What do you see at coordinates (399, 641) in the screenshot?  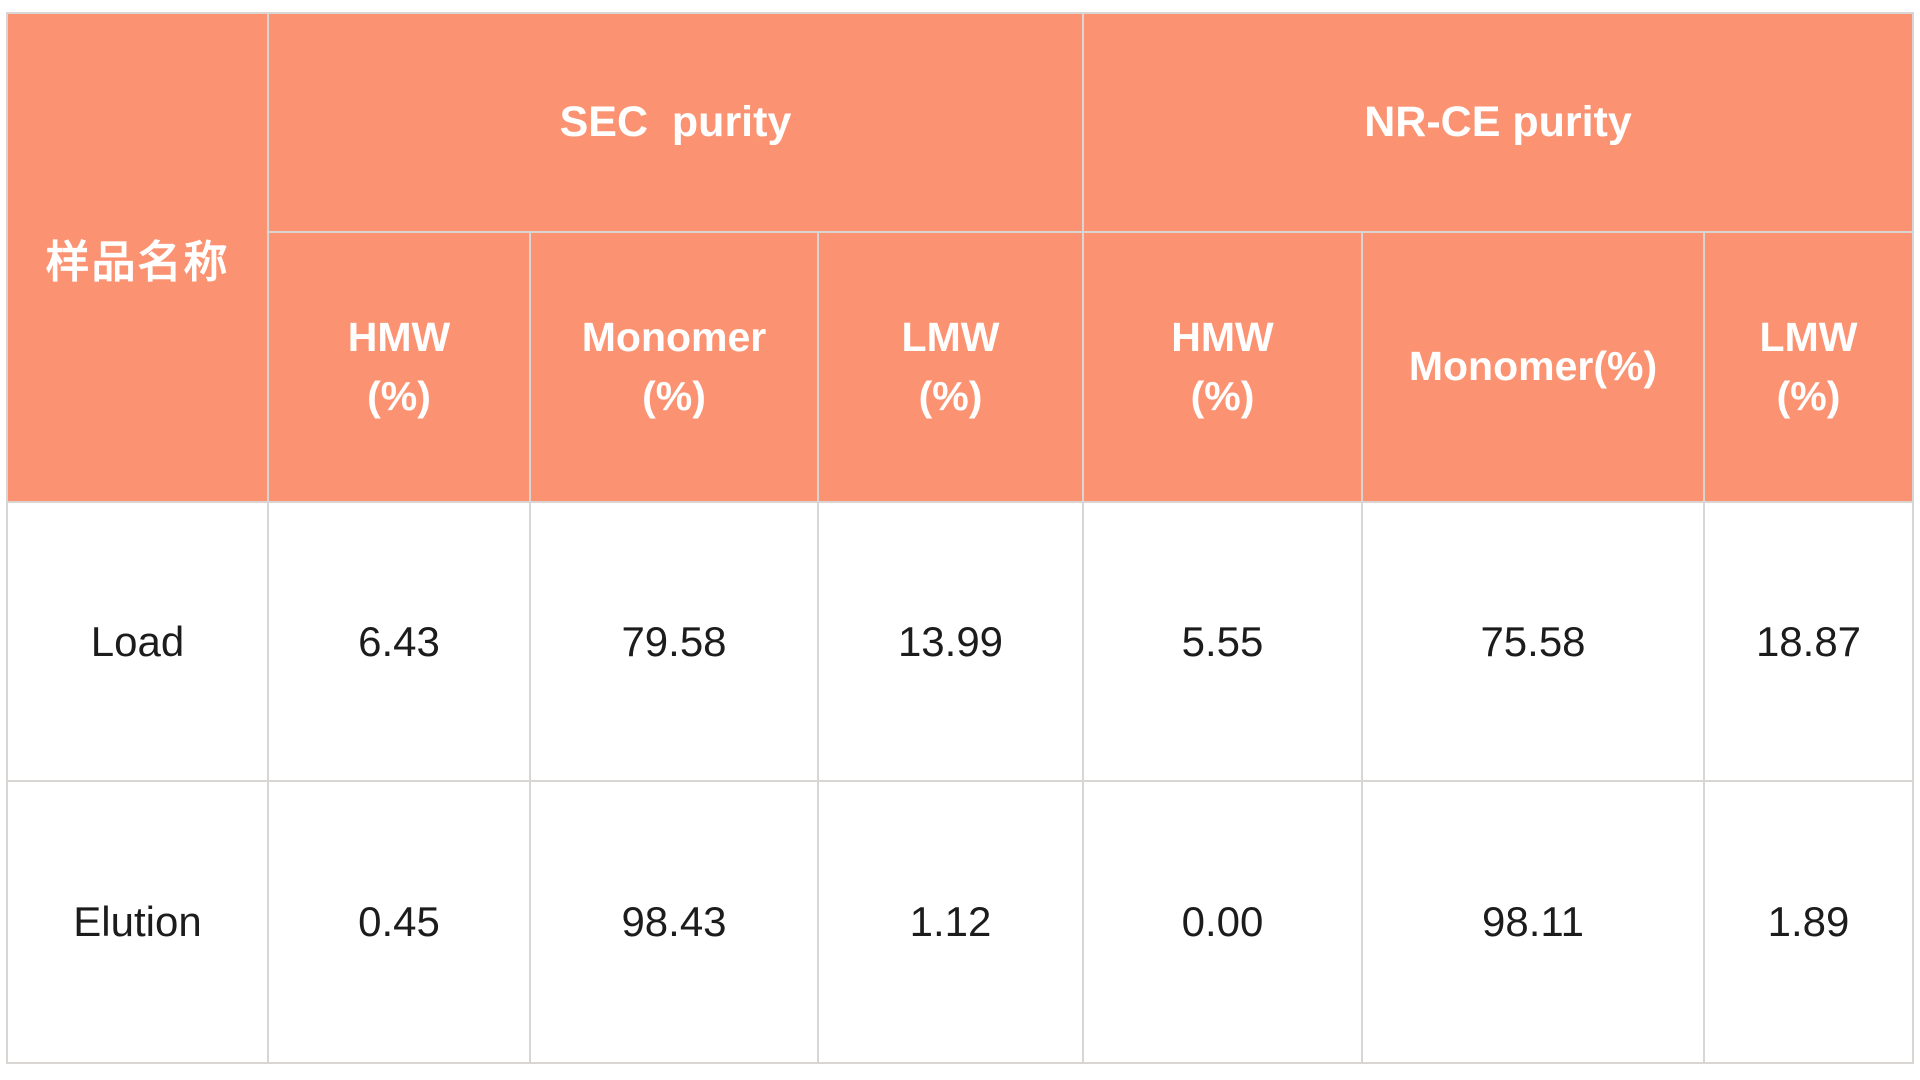 I see `data-cell-load-sec-hmw: 6.43` at bounding box center [399, 641].